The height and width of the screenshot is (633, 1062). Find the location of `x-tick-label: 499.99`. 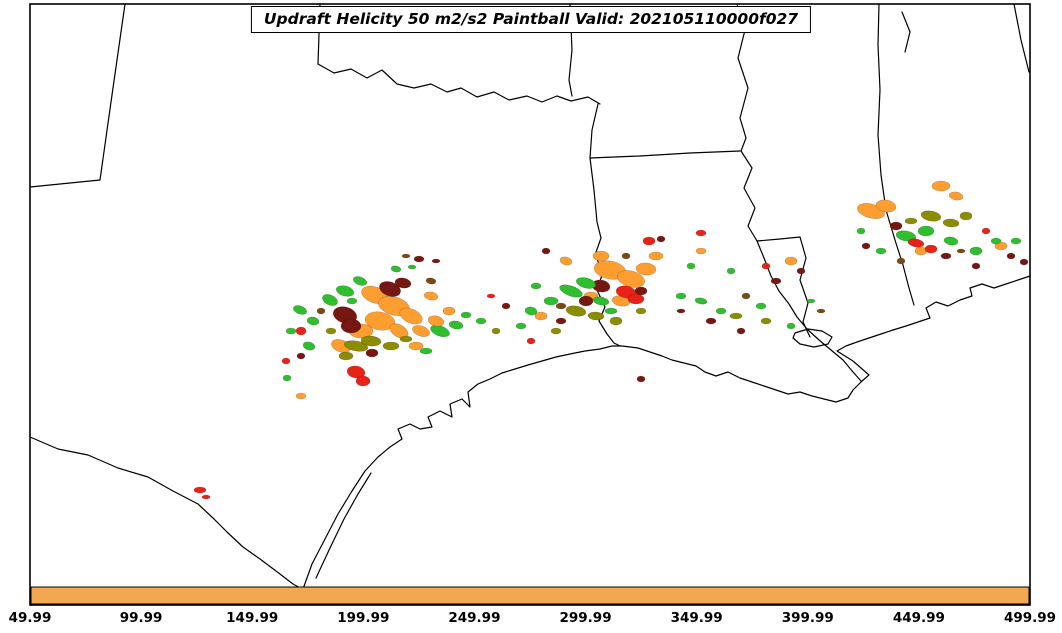

x-tick-label: 499.99 is located at coordinates (1030, 618).